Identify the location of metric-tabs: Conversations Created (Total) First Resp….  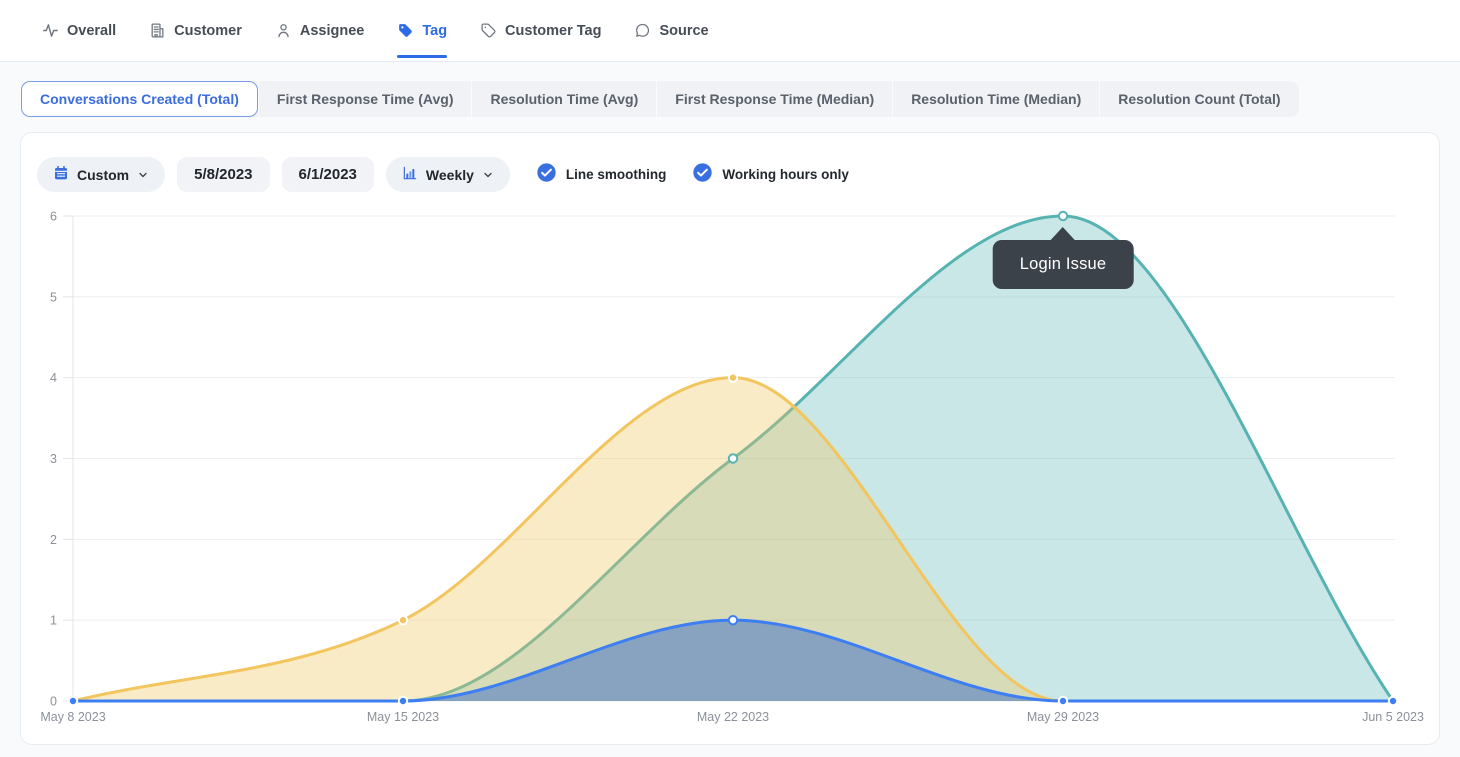
(660, 99).